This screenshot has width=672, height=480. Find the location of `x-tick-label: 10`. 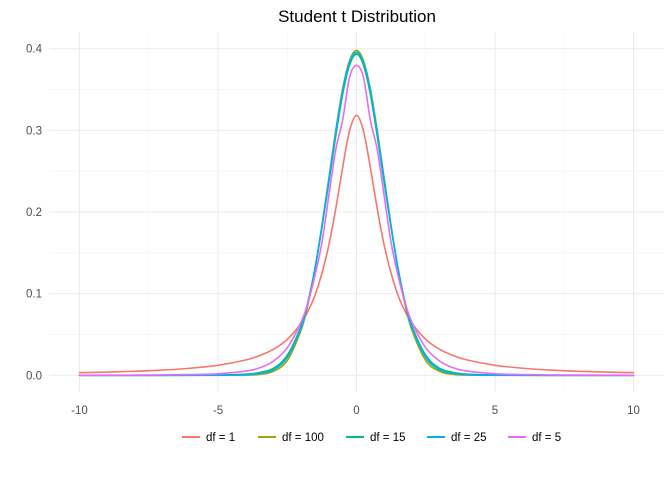

x-tick-label: 10 is located at coordinates (633, 411).